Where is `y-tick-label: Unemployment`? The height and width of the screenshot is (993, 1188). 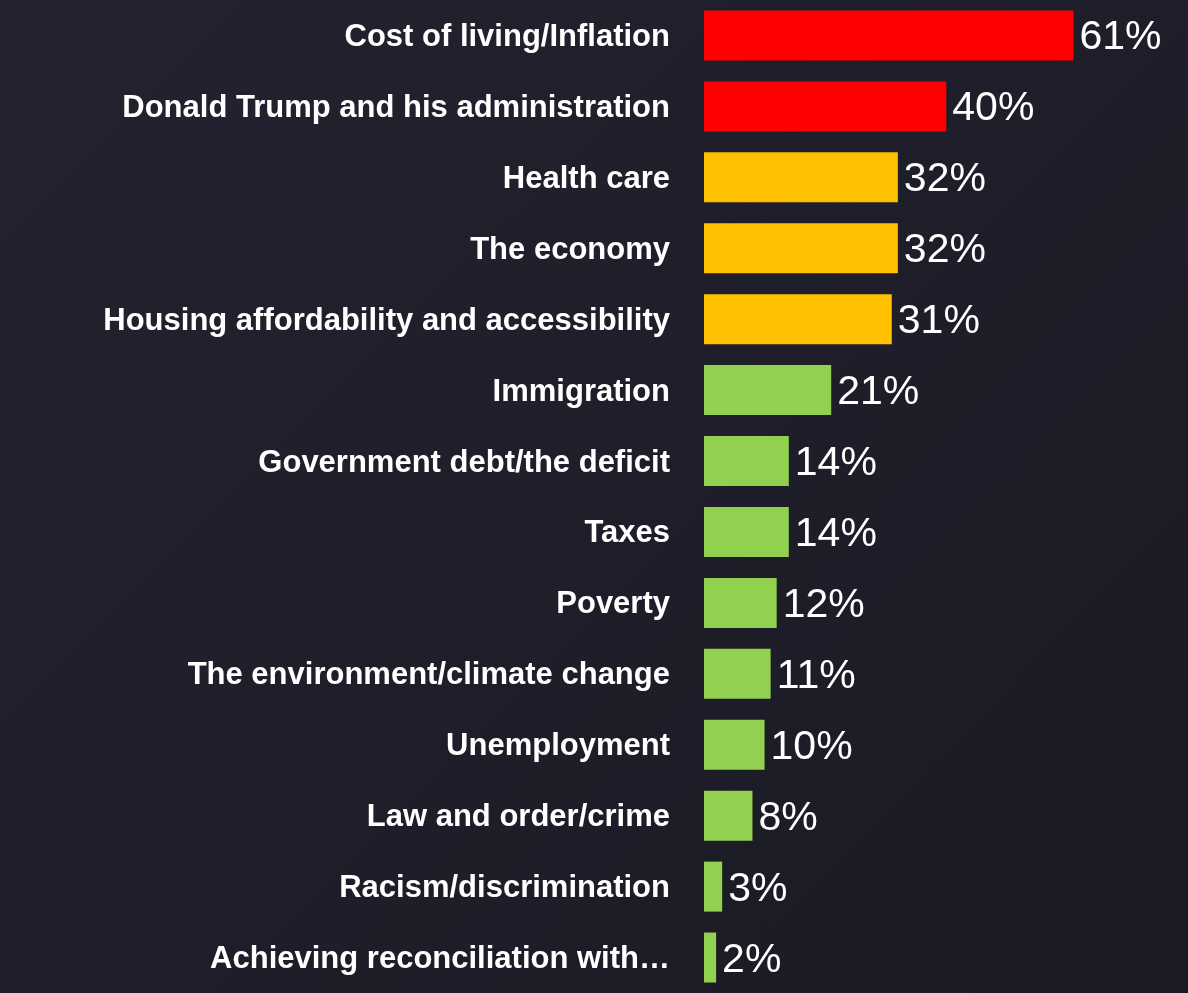
y-tick-label: Unemployment is located at coordinates (558, 745).